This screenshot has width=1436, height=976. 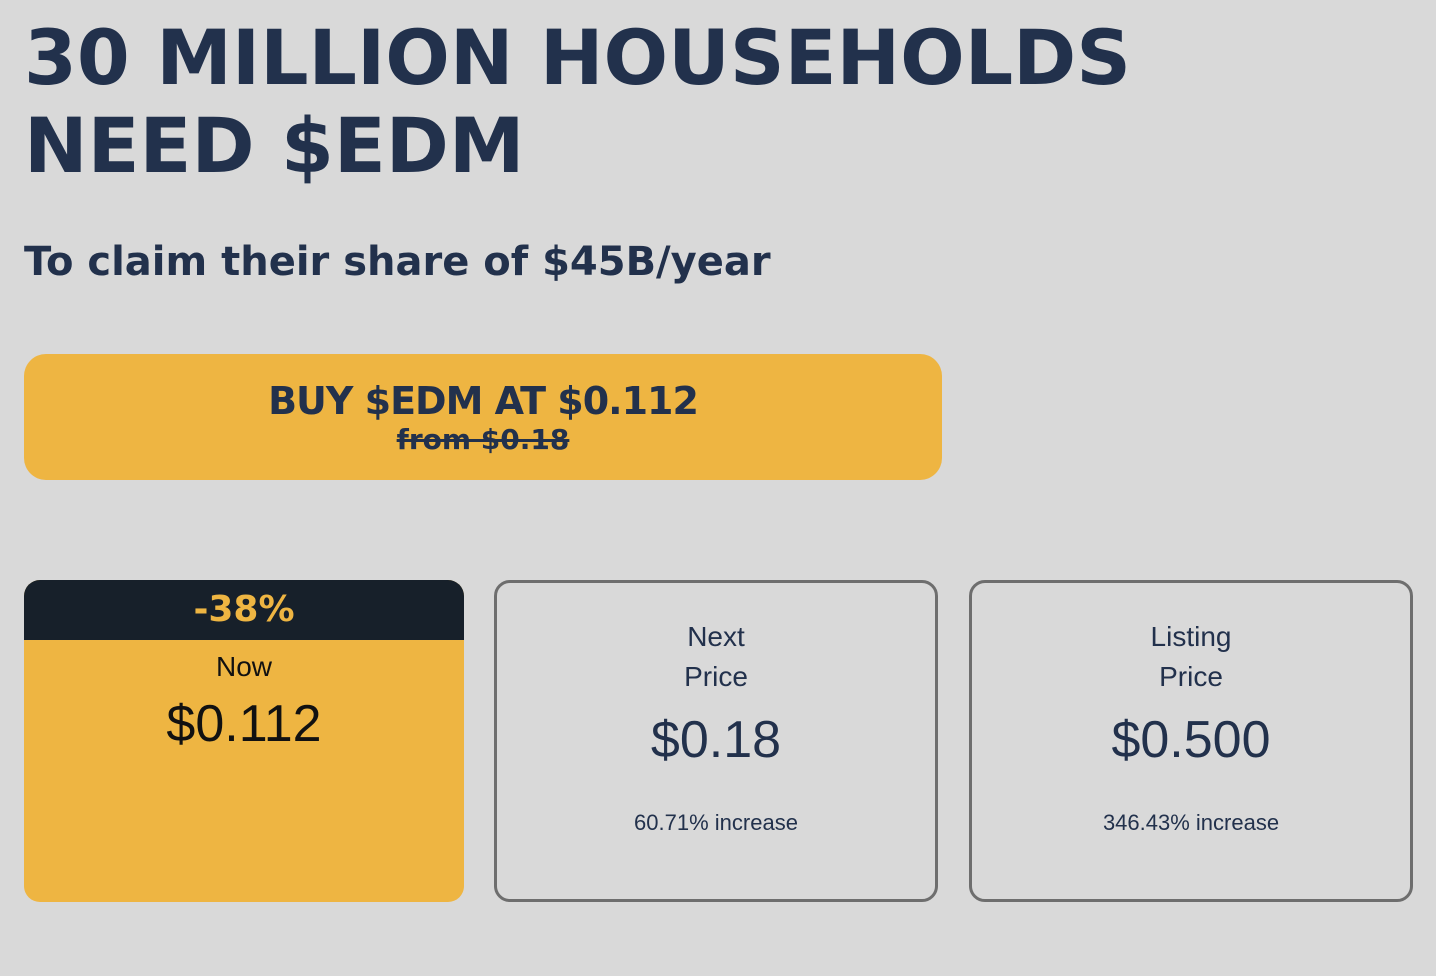 I want to click on current-price-card: -38% Now $0.112, so click(x=244, y=741).